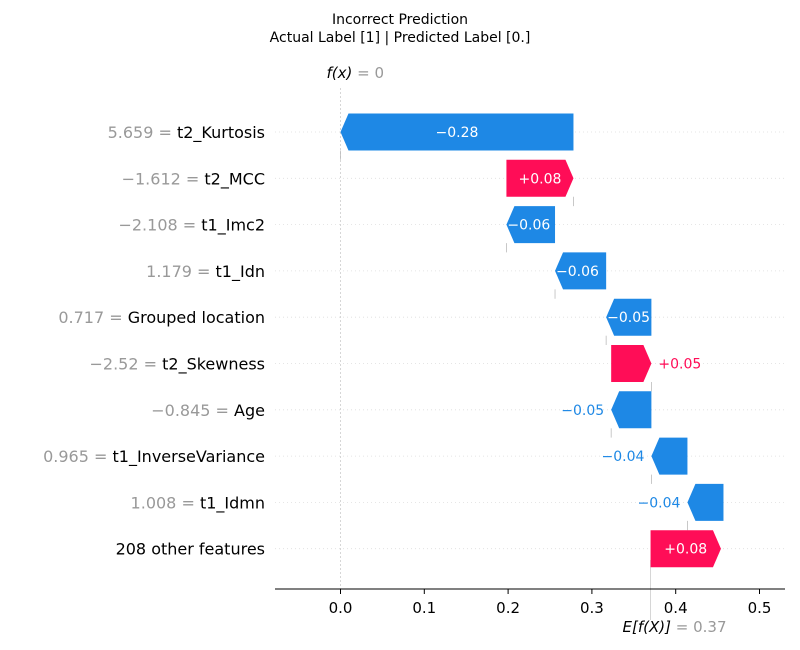 Image resolution: width=800 pixels, height=650 pixels. I want to click on feature-label: 1.179 = t1_Idn, so click(205, 272).